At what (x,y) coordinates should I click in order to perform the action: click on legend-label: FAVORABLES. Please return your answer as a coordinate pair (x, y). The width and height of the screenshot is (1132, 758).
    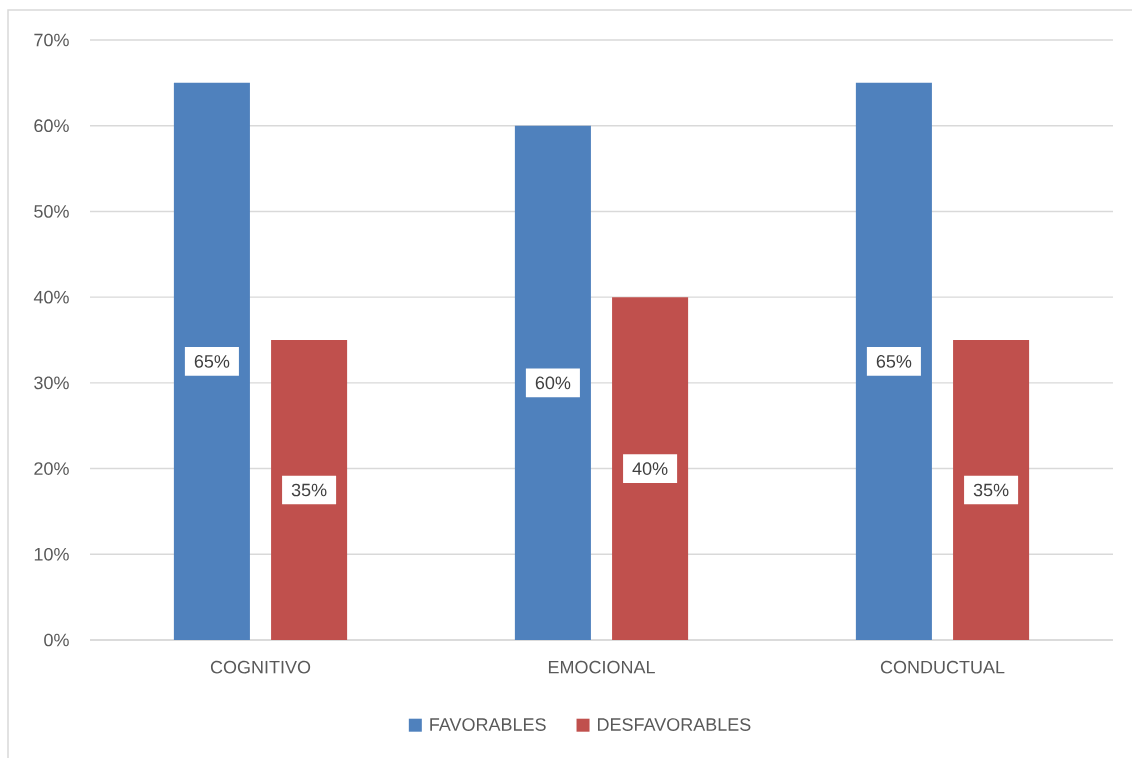
    Looking at the image, I should click on (488, 724).